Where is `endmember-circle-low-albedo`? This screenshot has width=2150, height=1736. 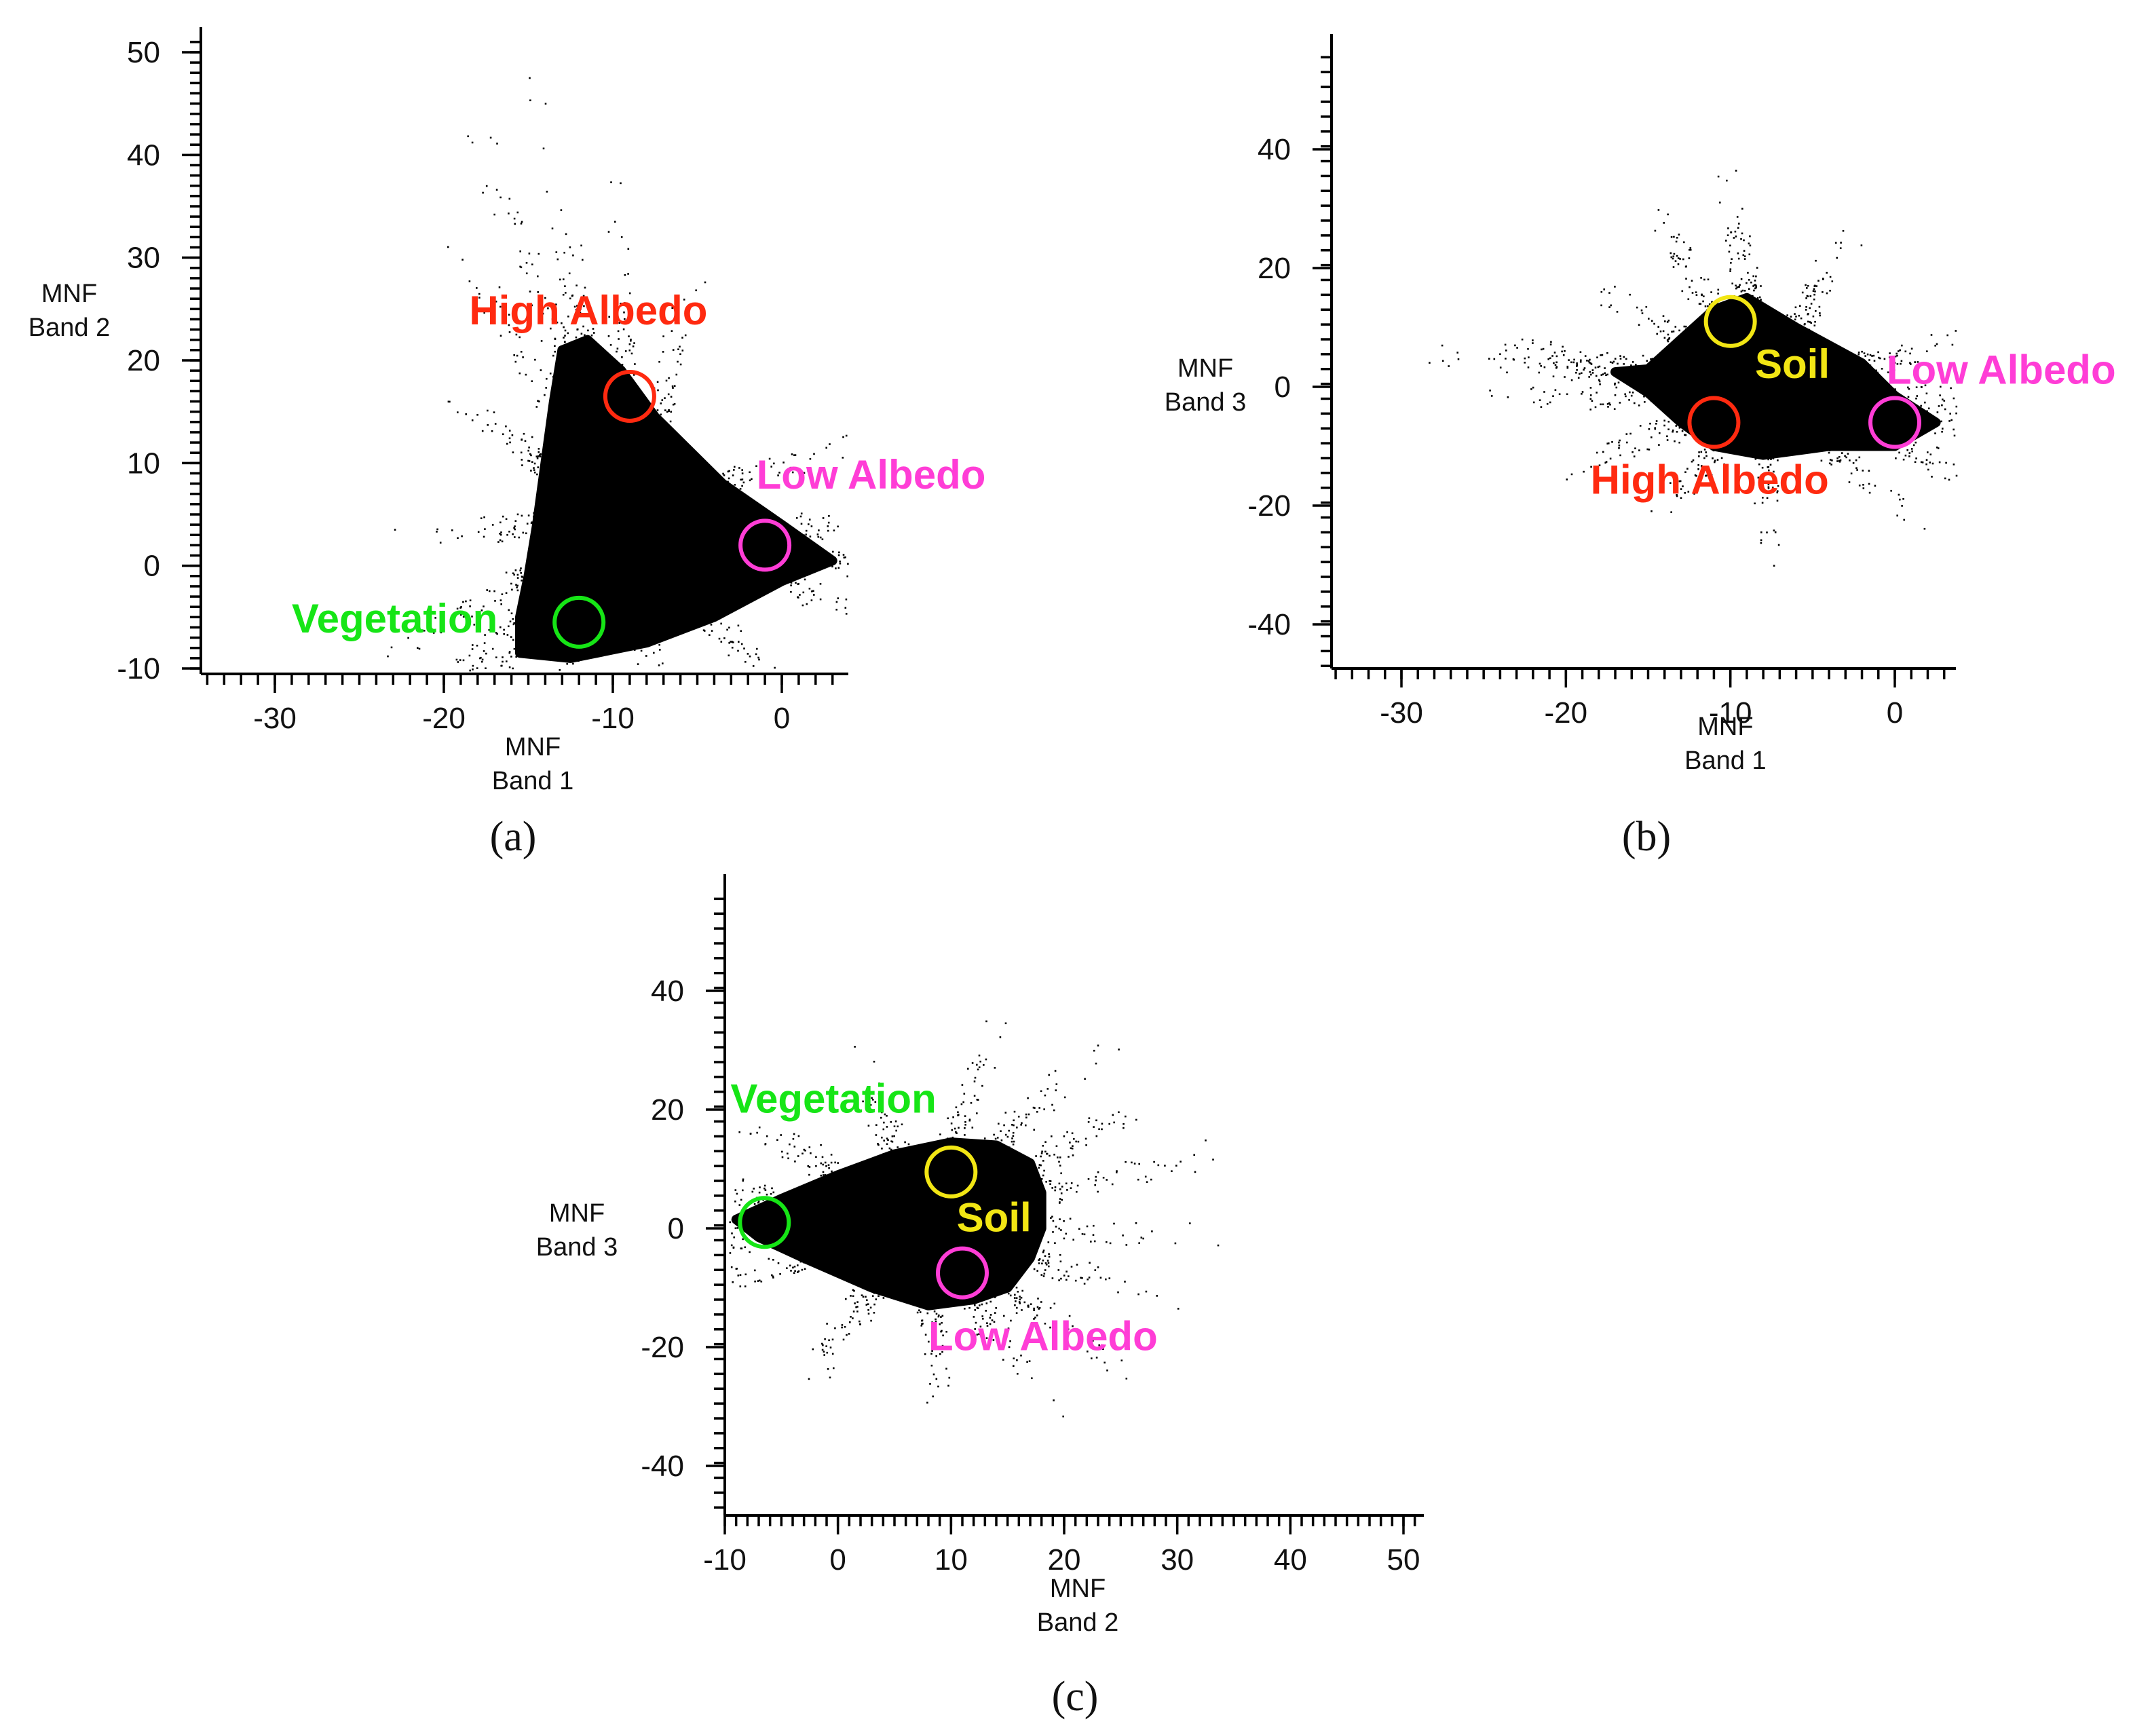 endmember-circle-low-albedo is located at coordinates (1894, 423).